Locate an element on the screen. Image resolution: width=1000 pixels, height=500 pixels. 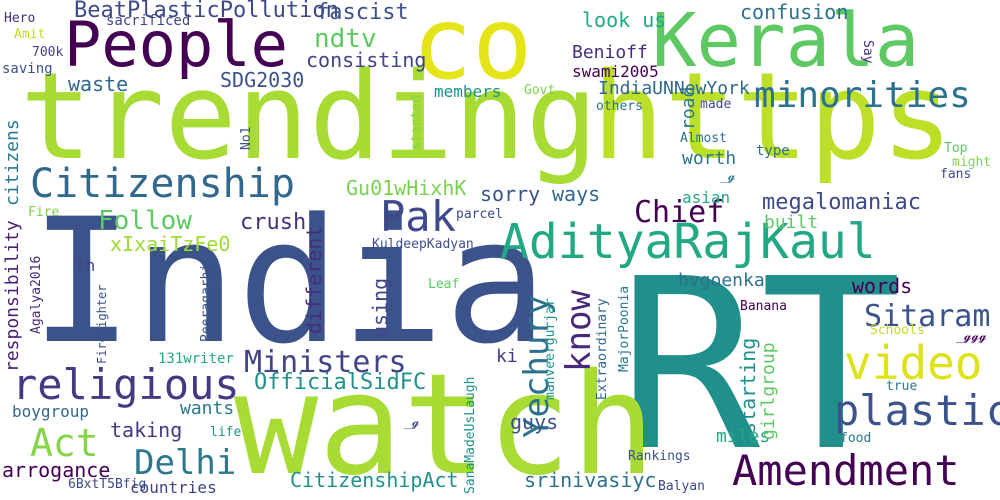
word-sdg2030: SDG2030 is located at coordinates (262, 80).